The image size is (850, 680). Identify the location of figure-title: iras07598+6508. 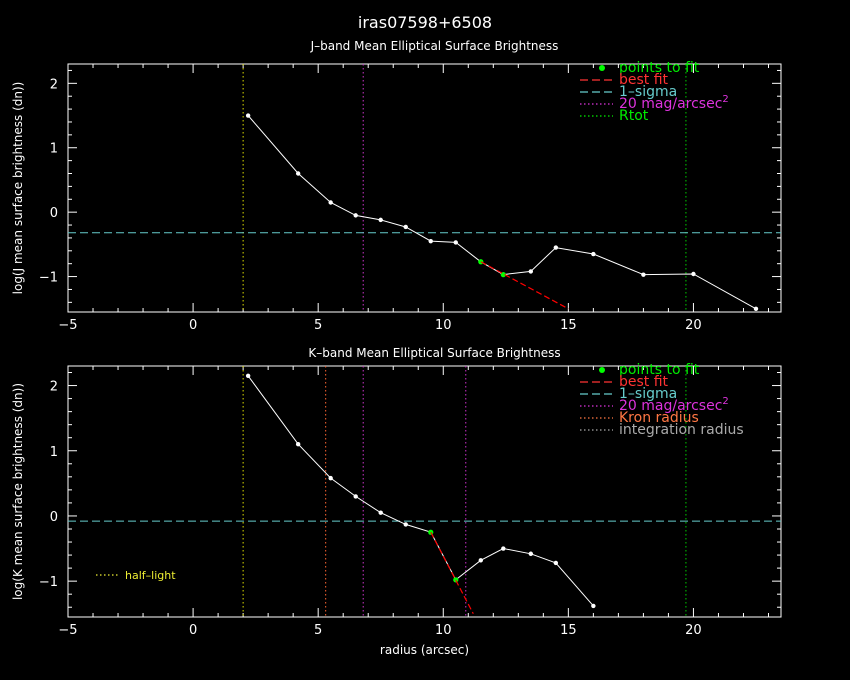
(425, 22).